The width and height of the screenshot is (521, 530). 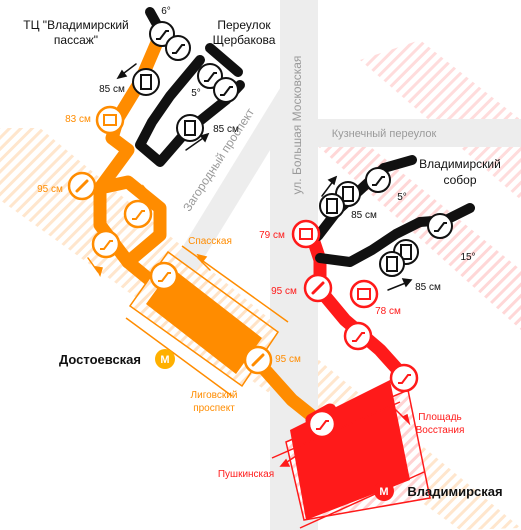 What do you see at coordinates (244, 25) in the screenshot?
I see `exit-pereulok-line1: Переулок` at bounding box center [244, 25].